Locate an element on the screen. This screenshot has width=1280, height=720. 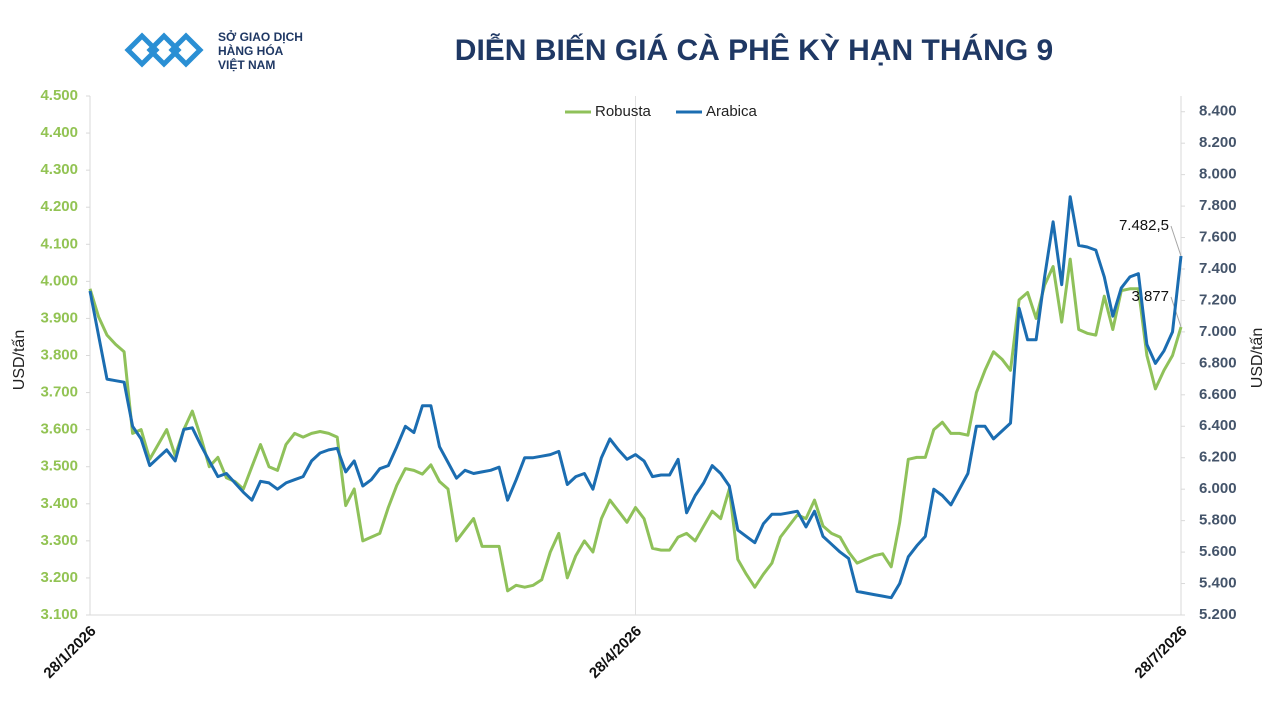
y2-tick-label: 8.000 is located at coordinates (1218, 174).